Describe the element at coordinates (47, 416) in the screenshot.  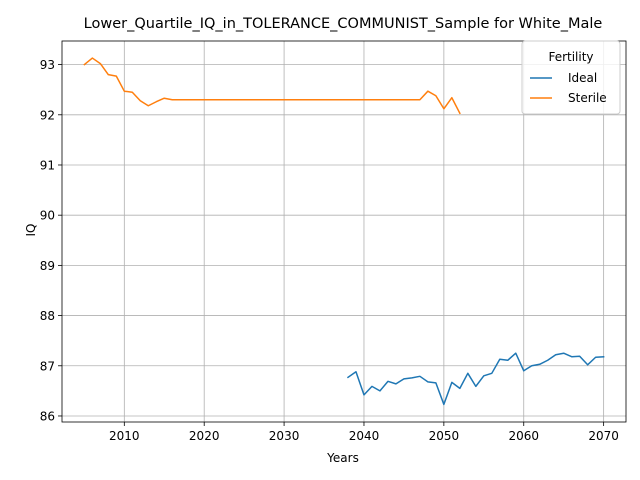
I see `y-tick-label: 86` at that location.